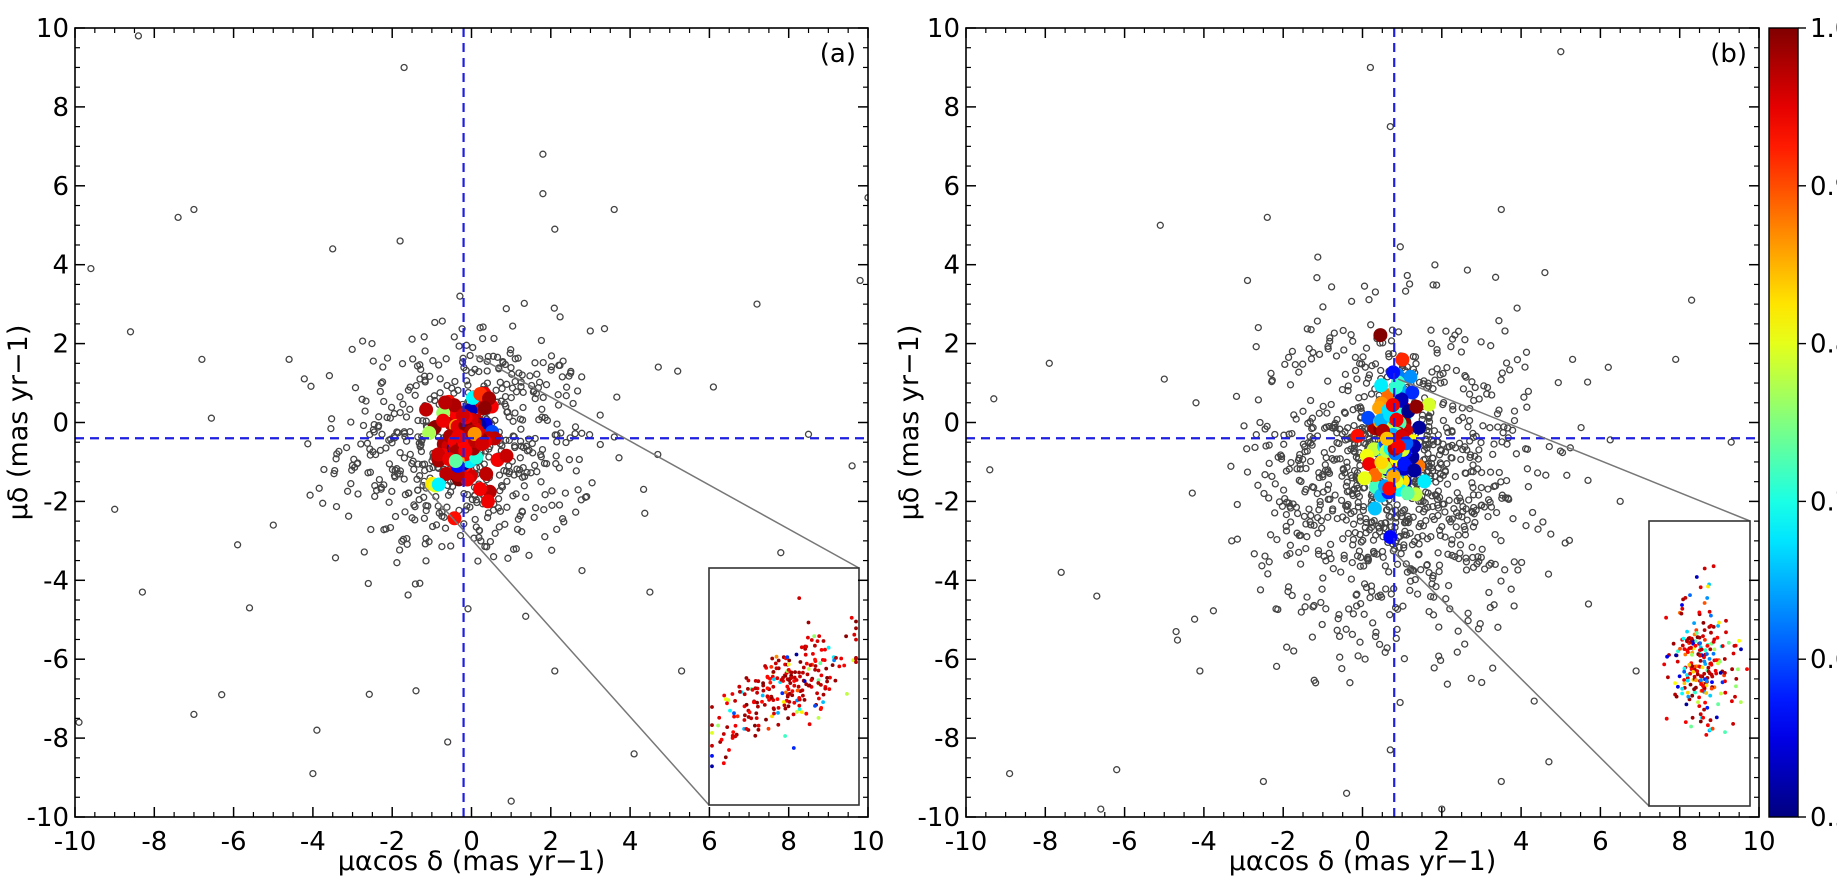 The width and height of the screenshot is (1837, 877). What do you see at coordinates (1823, 345) in the screenshot?
I see `colorbar-tick-label: 0.8` at bounding box center [1823, 345].